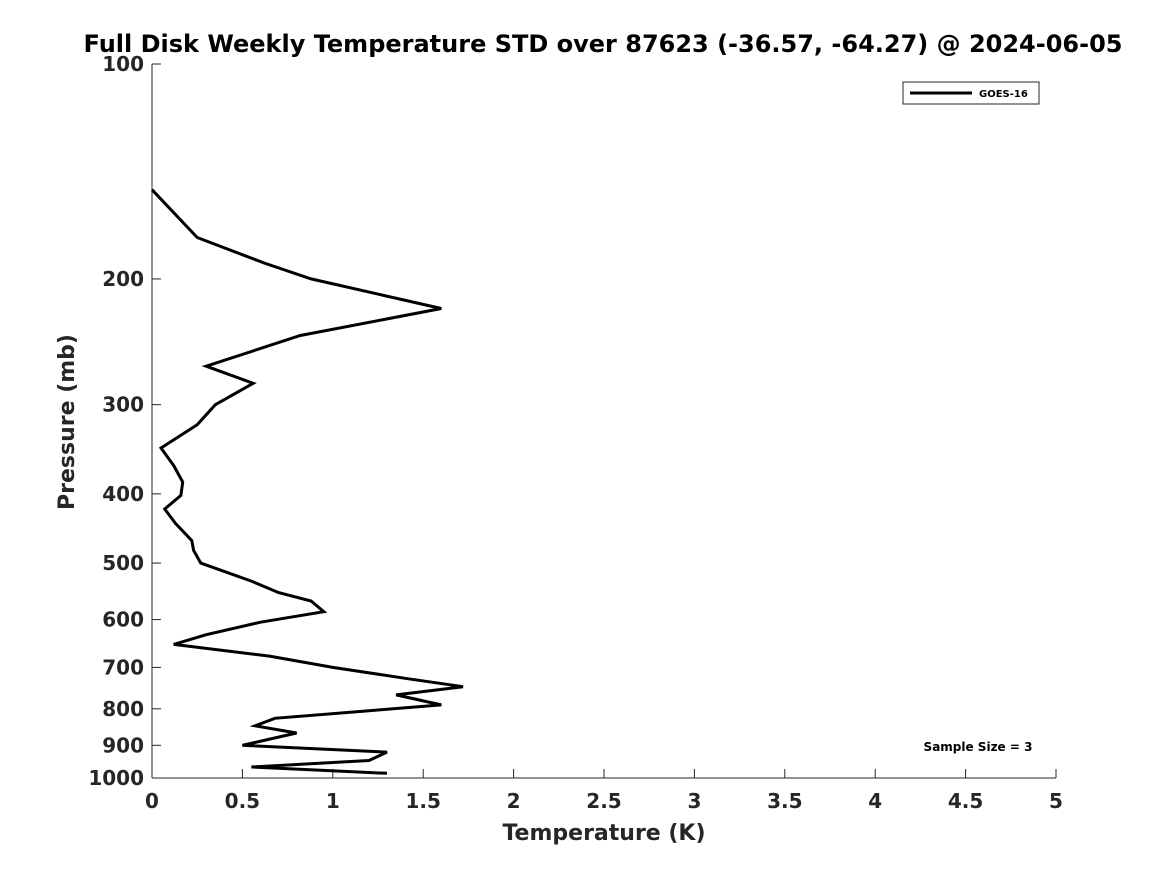 The image size is (1167, 875). I want to click on x-tick-label: 0.5, so click(242, 801).